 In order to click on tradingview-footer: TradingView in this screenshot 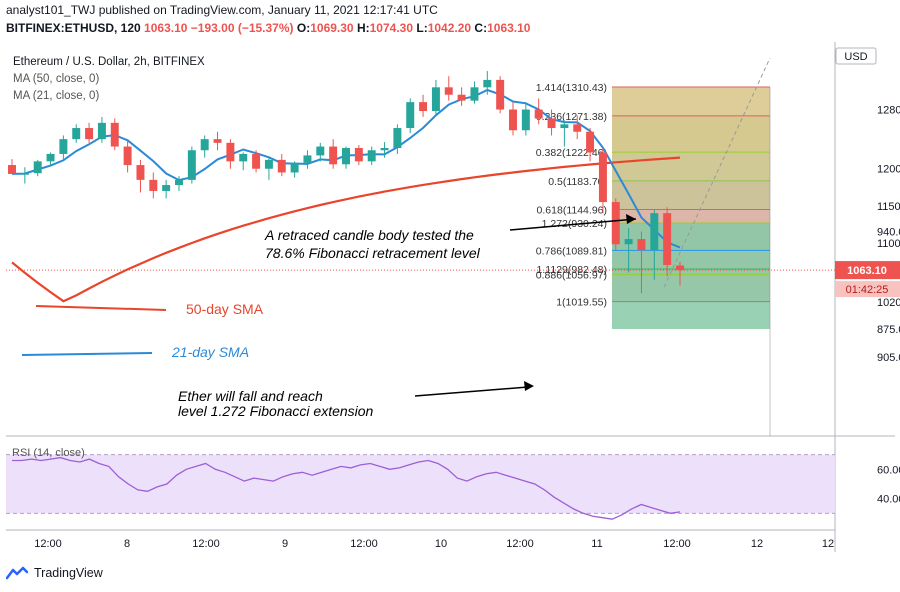, I will do `click(54, 573)`.